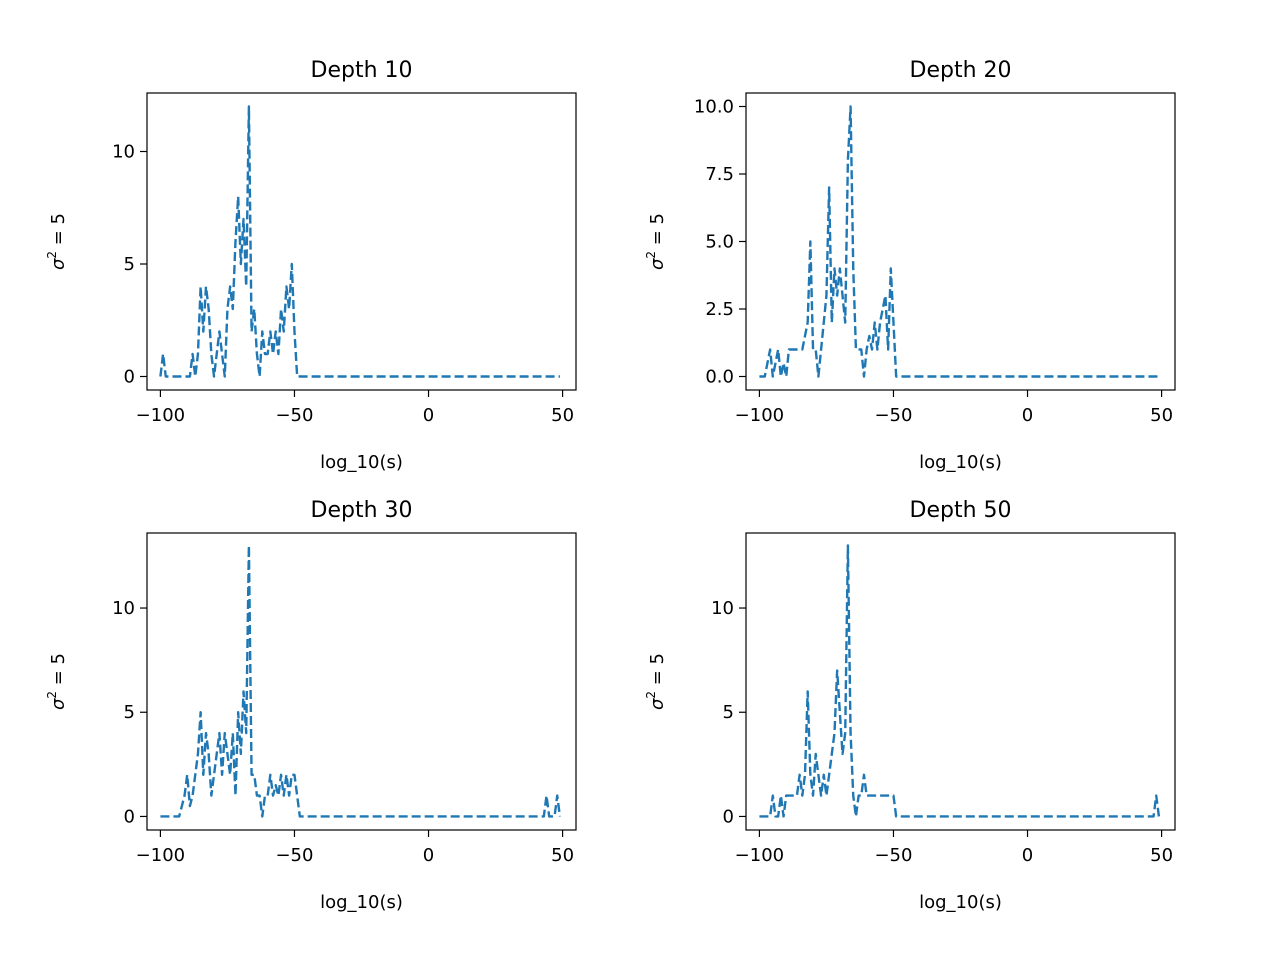 Image resolution: width=1280 pixels, height=960 pixels. Describe the element at coordinates (961, 510) in the screenshot. I see `subplot-title: Depth 50` at that location.